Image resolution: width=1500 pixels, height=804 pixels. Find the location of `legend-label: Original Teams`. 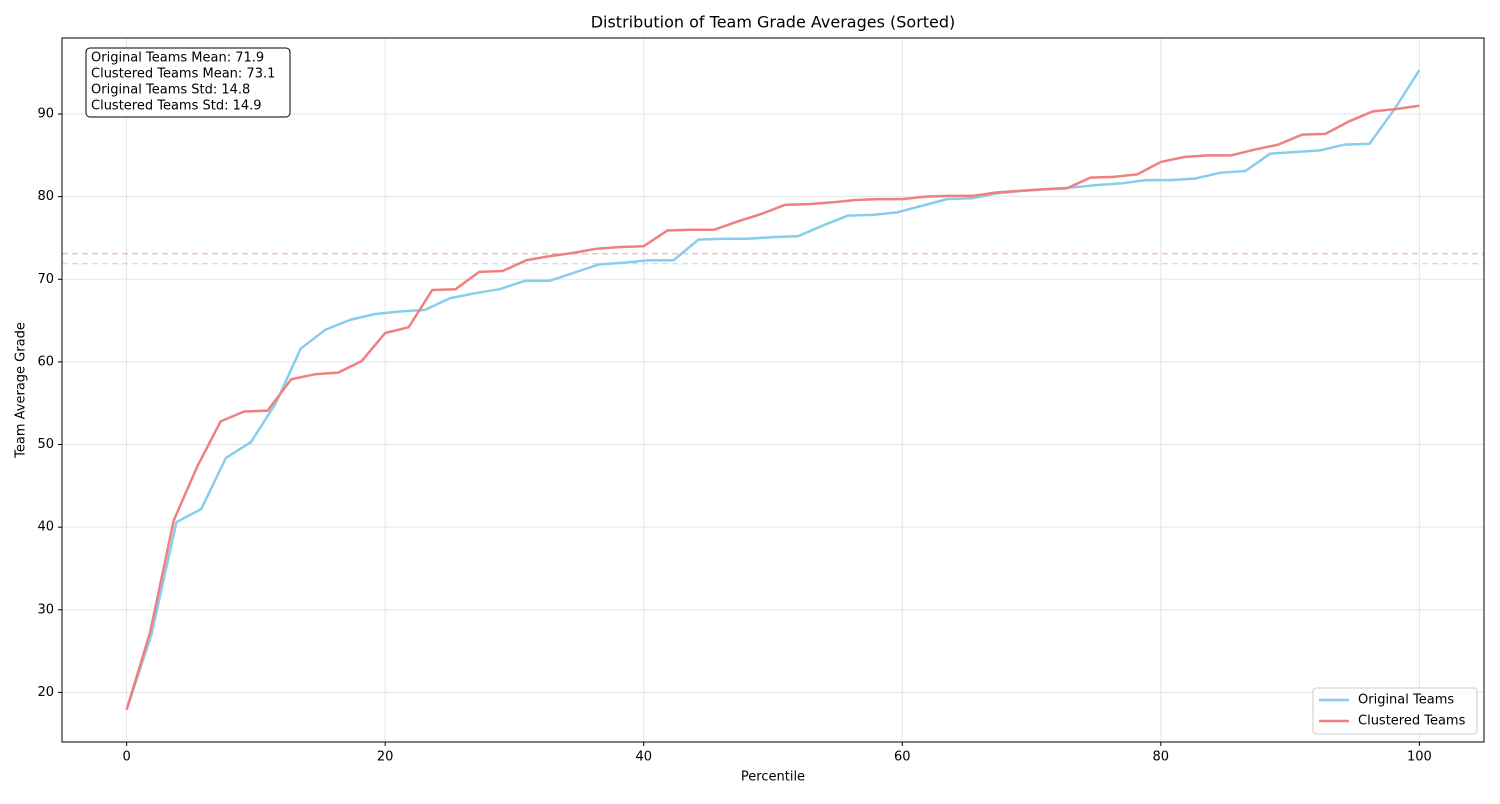

legend-label: Original Teams is located at coordinates (1406, 700).